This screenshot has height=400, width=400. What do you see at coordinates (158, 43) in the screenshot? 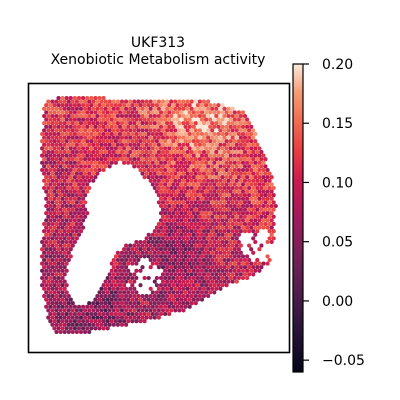
I see `chart-title-line-1: UKF313` at bounding box center [158, 43].